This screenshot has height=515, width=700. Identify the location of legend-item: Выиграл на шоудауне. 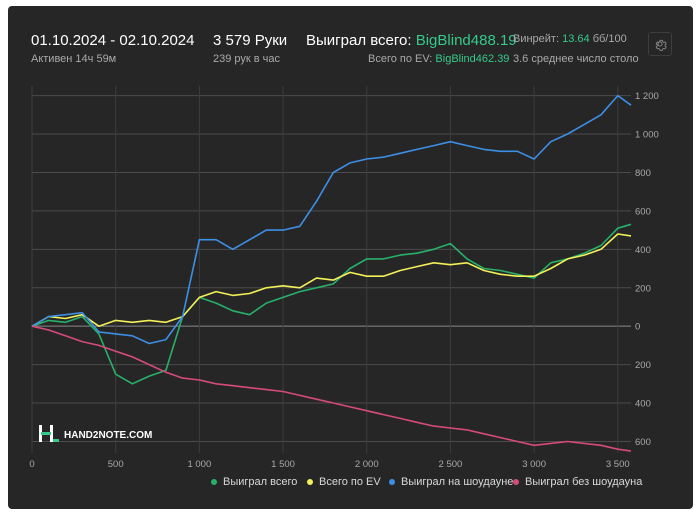
(451, 482).